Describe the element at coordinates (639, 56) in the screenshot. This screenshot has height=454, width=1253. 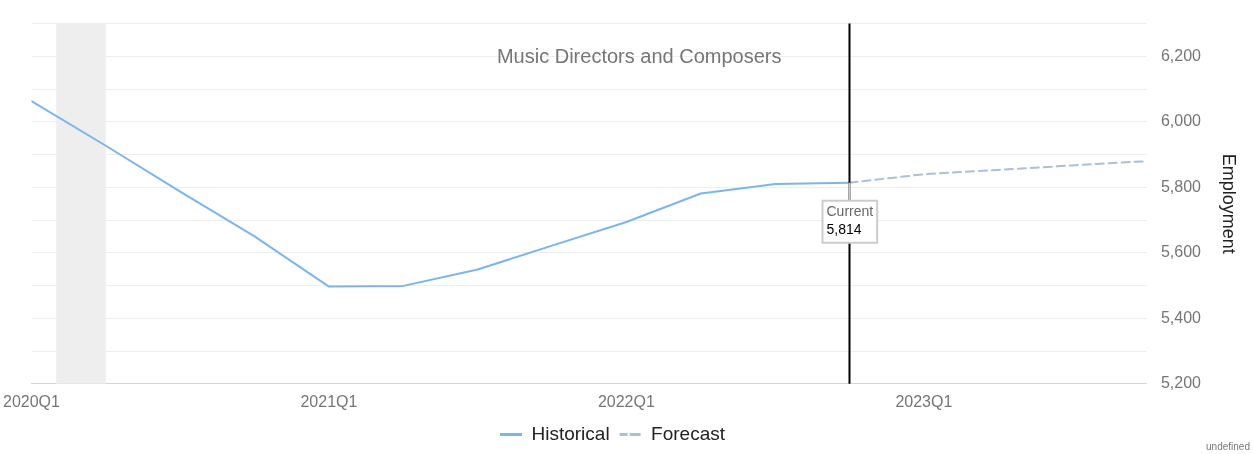
I see `text: Music Directors and Composers` at that location.